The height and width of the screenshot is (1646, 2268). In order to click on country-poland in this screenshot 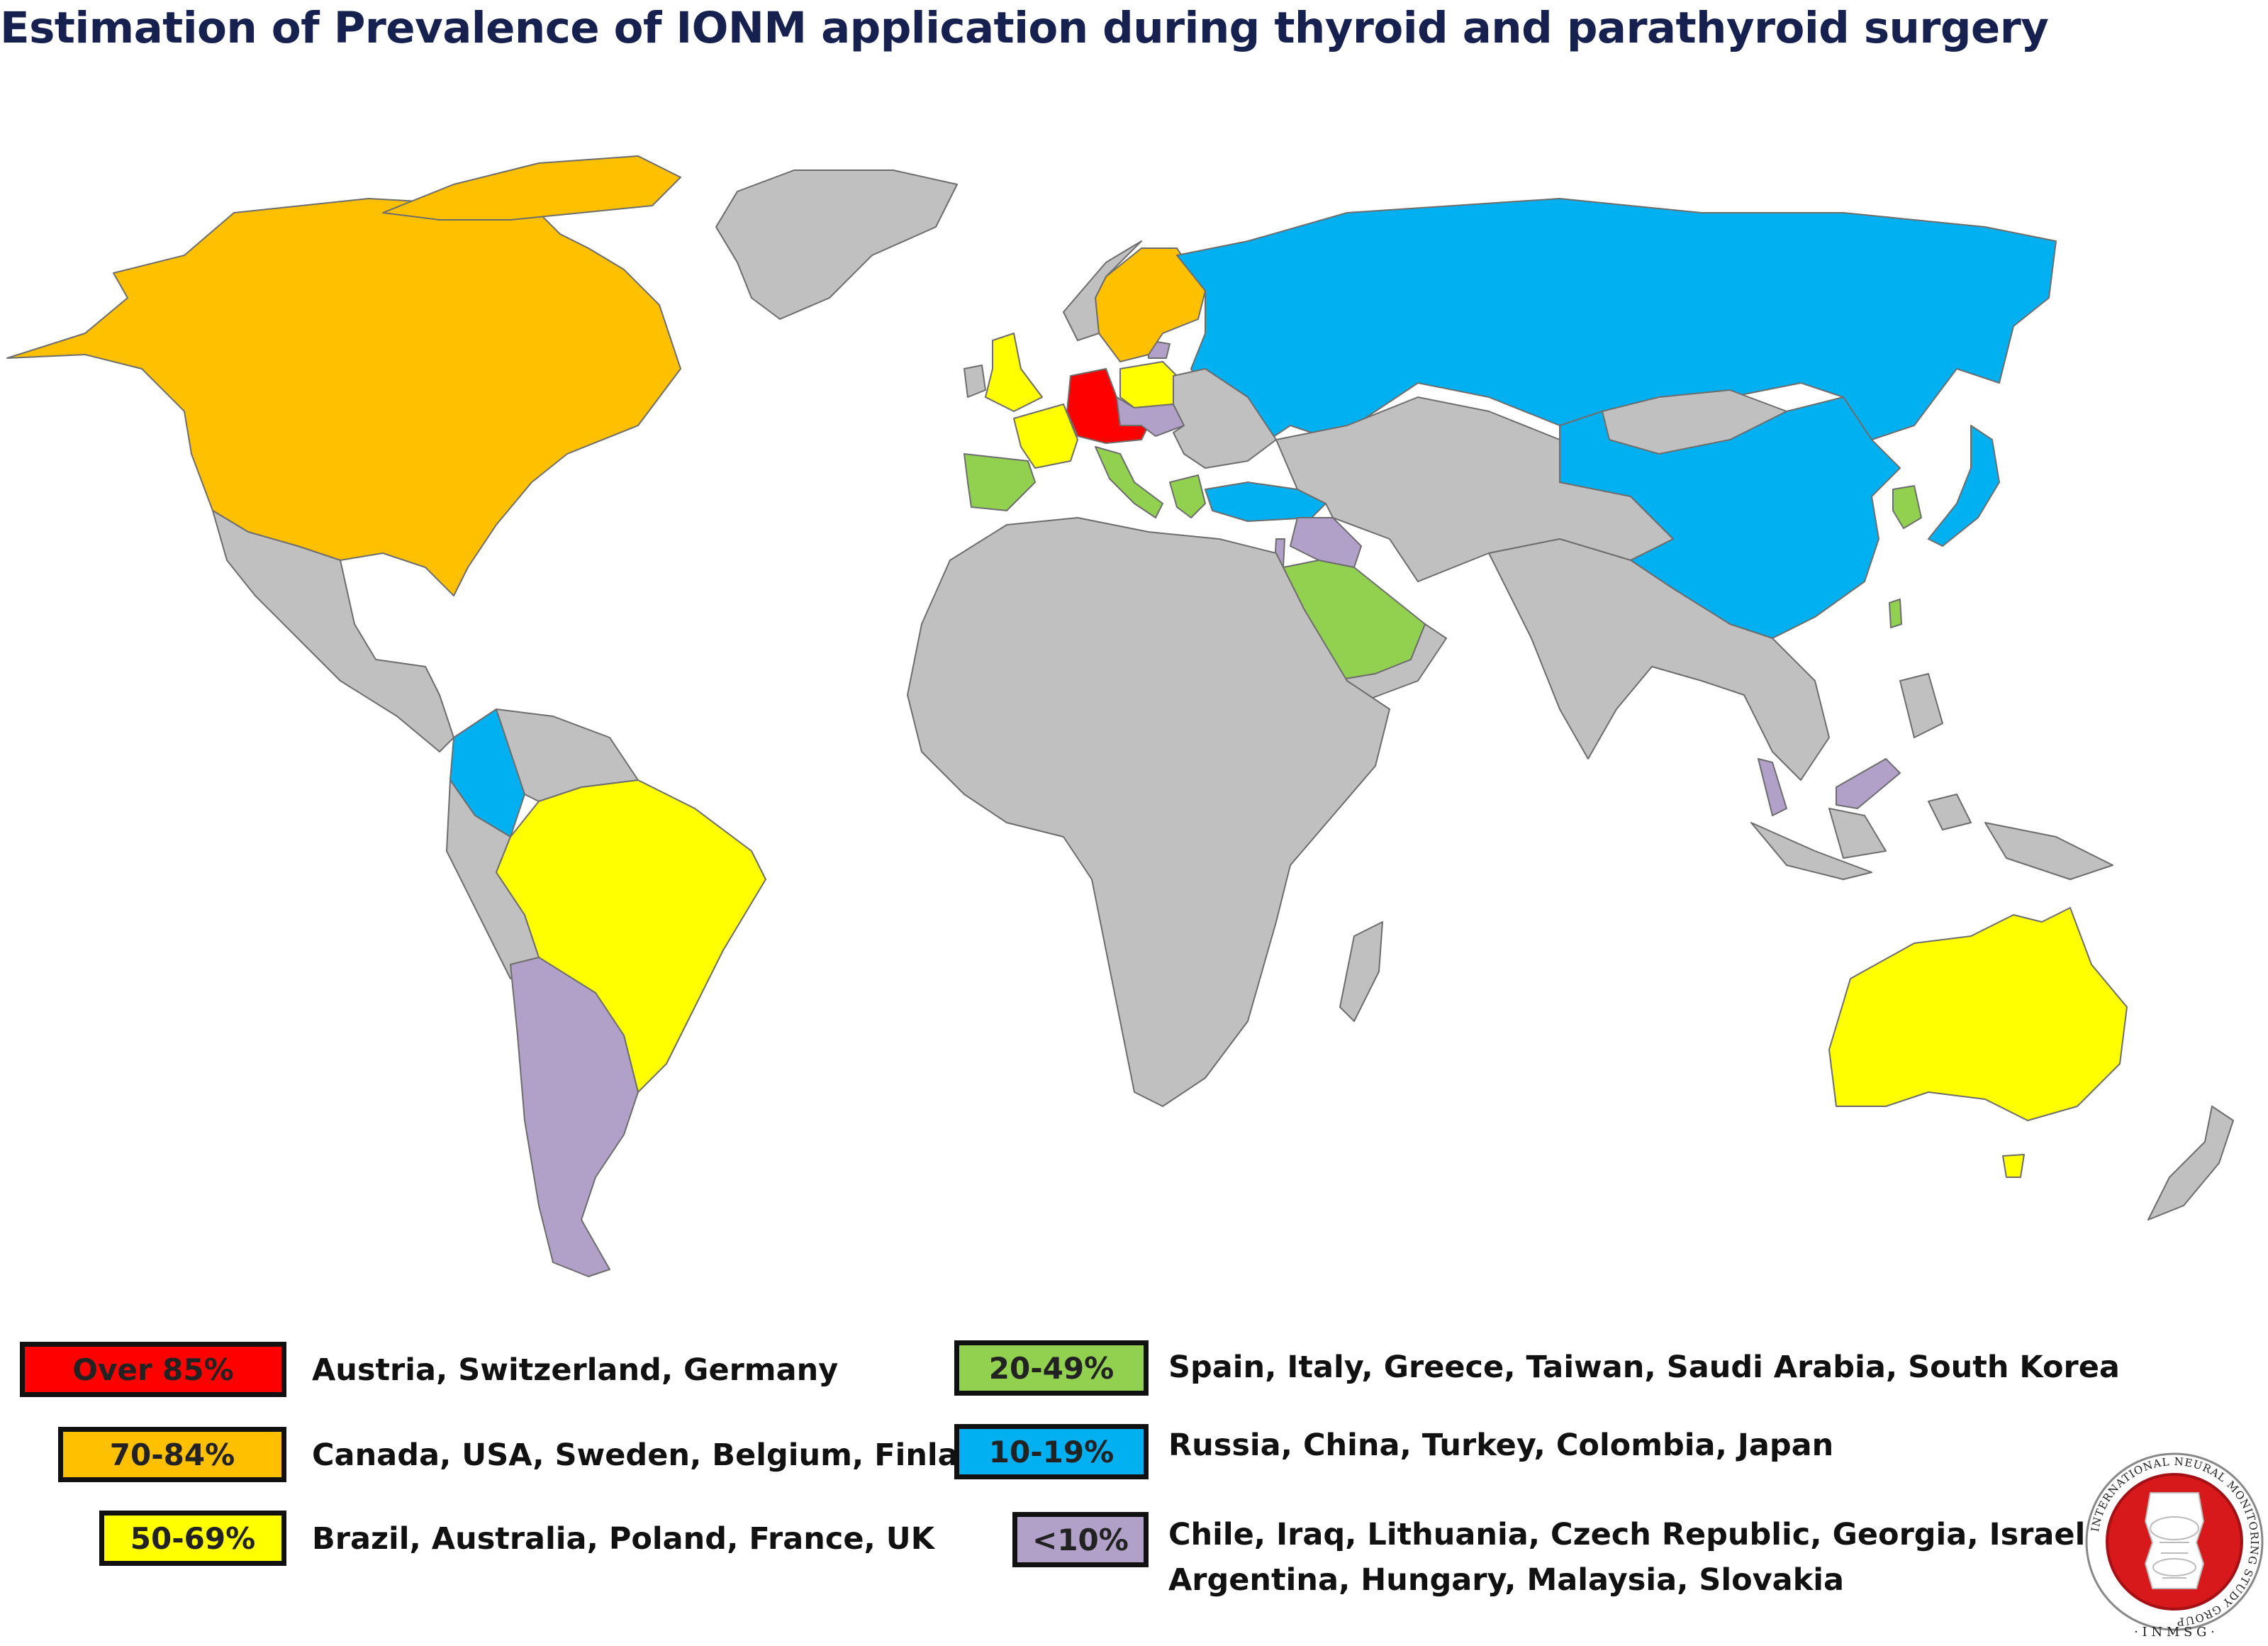, I will do `click(1148, 385)`.